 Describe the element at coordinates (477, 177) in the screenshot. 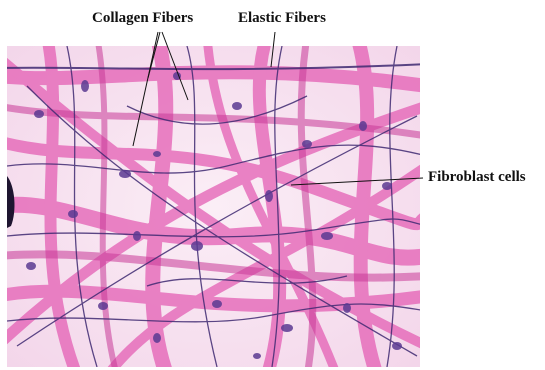

I see `fibroblast-cells-label: Fibroblast cells` at that location.